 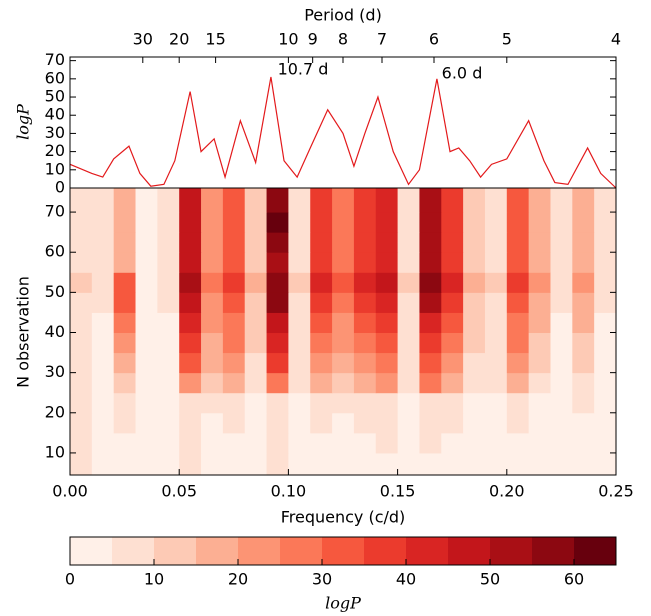 I want to click on y-tick-label: 10, so click(x=55, y=451).